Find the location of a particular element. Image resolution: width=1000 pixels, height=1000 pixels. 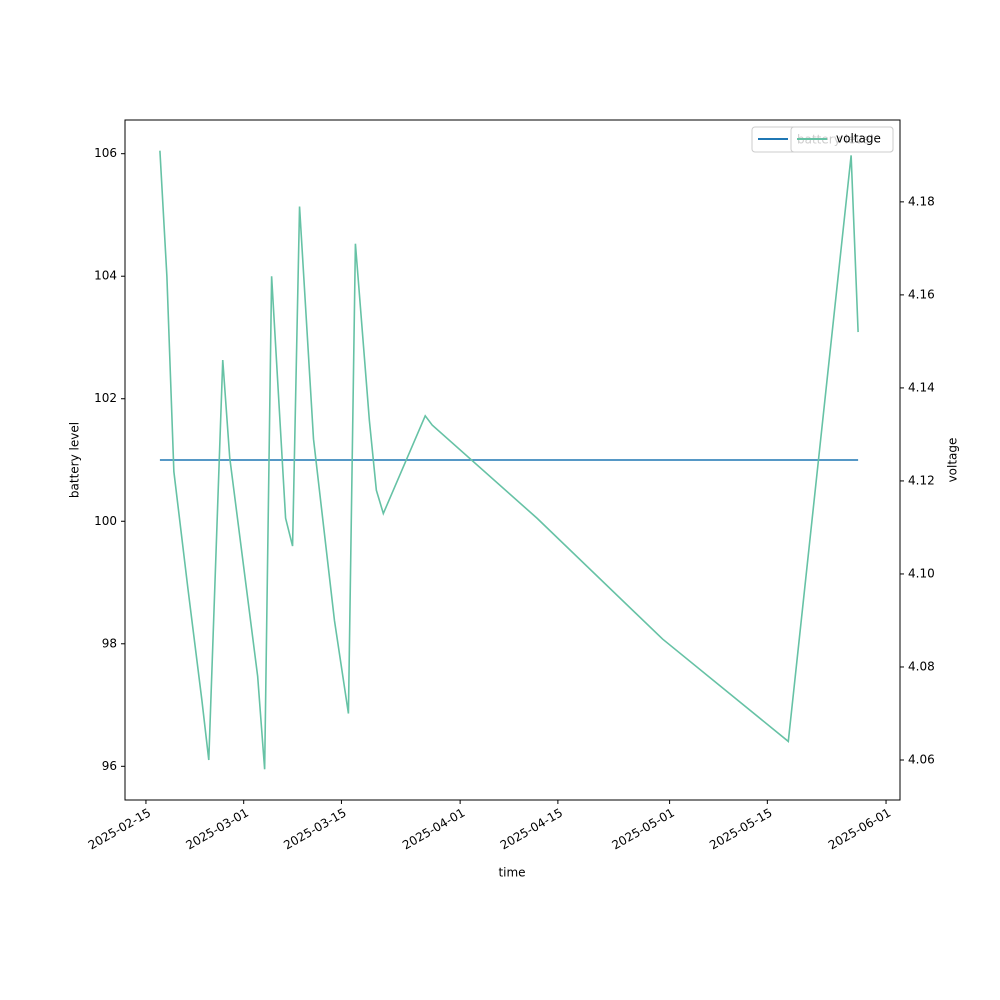

legend-box is located at coordinates (842, 139).